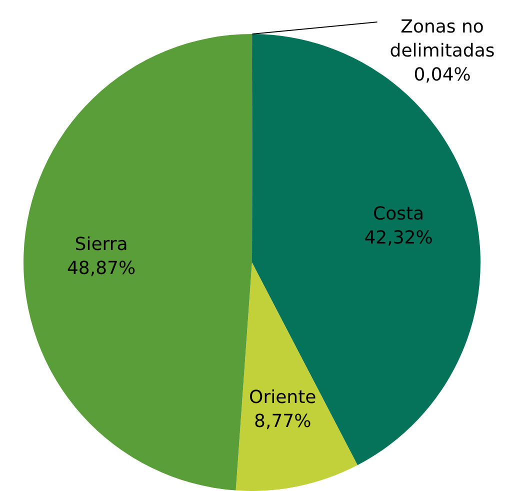 This screenshot has height=491, width=514. What do you see at coordinates (442, 75) in the screenshot?
I see `data-label: 0,04%` at bounding box center [442, 75].